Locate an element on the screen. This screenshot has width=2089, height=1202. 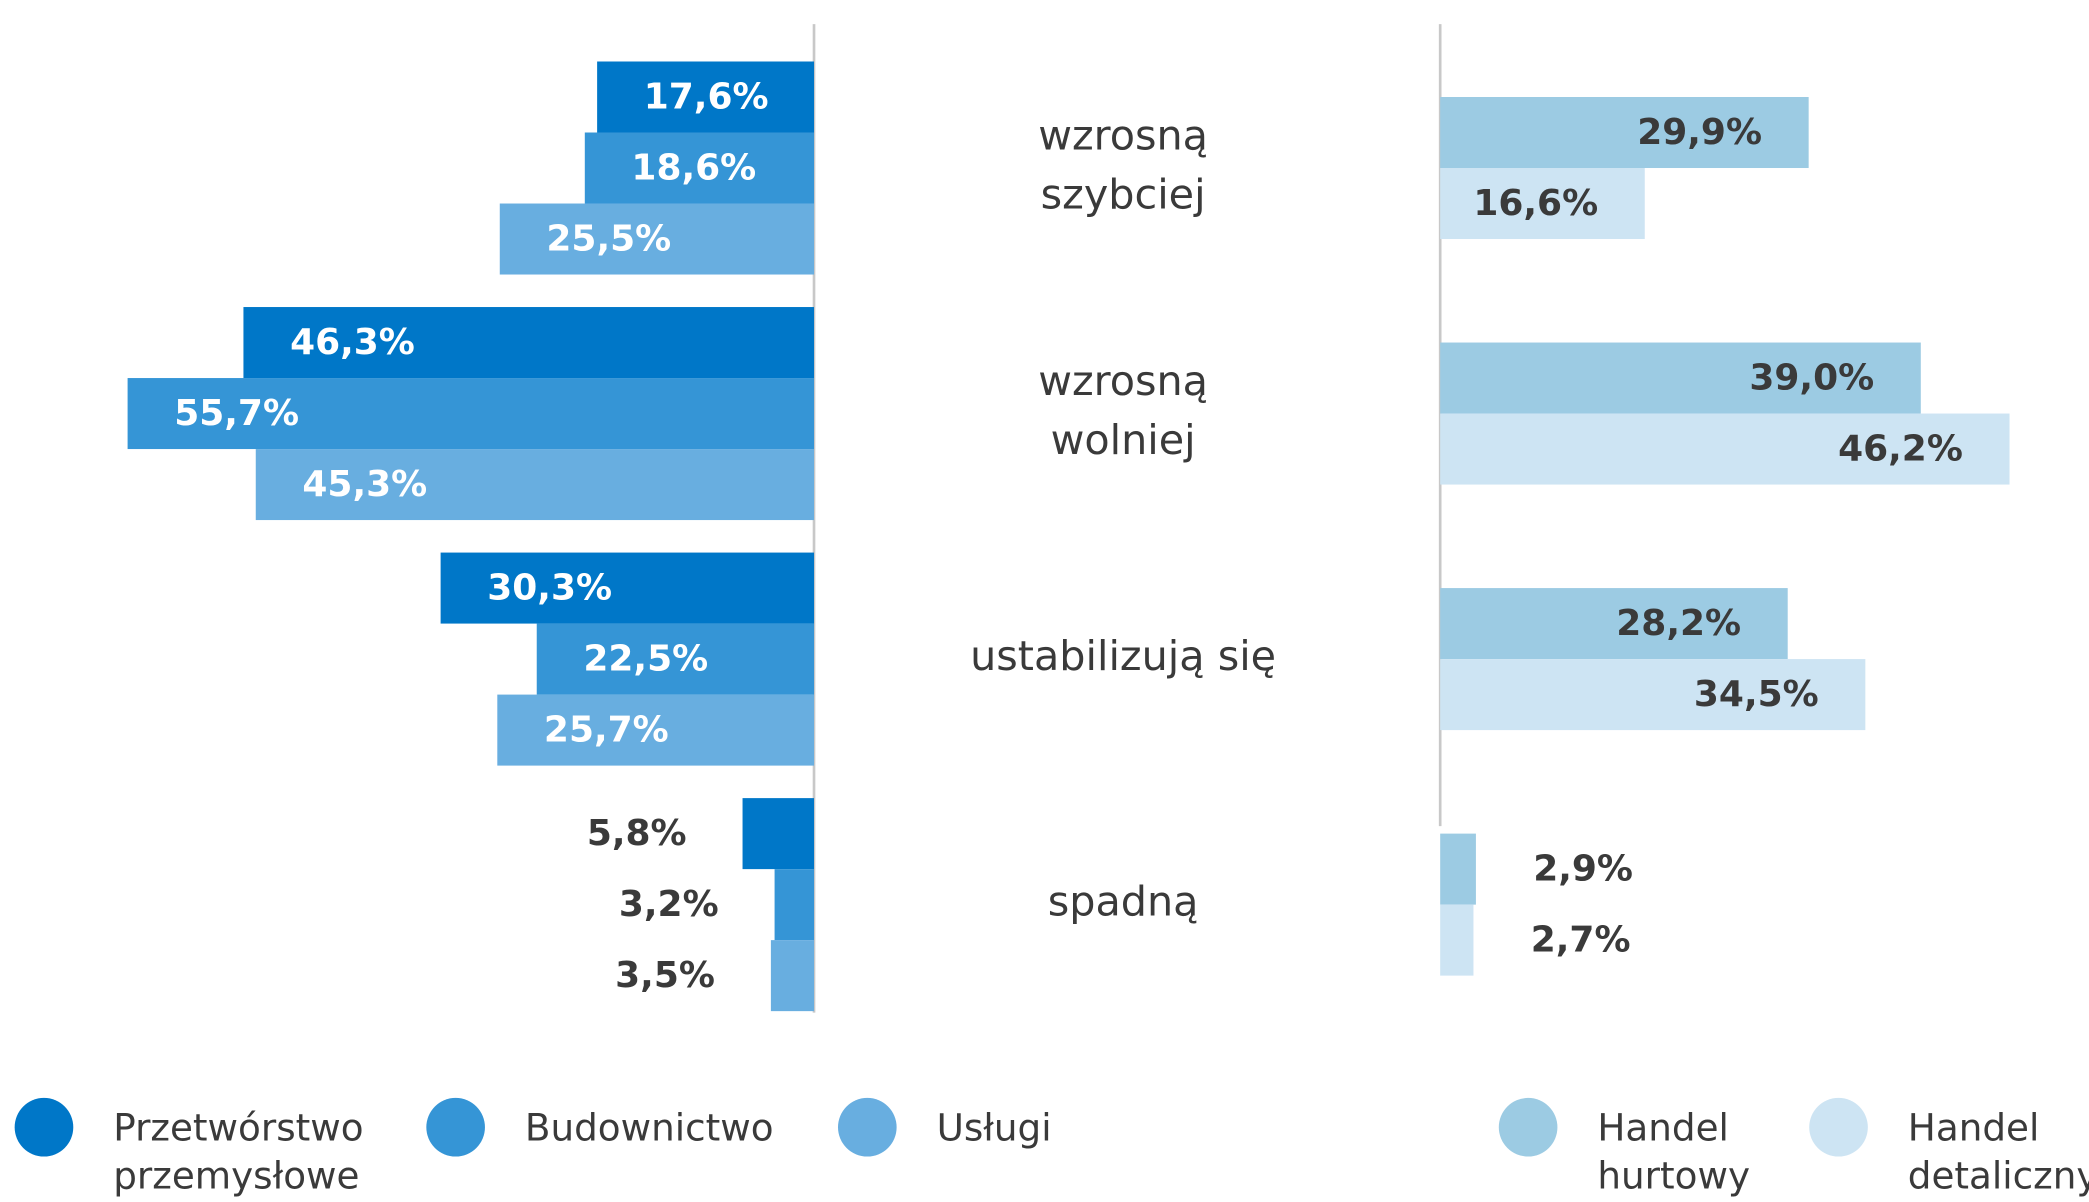
category-label: wzrosną szybciej is located at coordinates (1123, 165).